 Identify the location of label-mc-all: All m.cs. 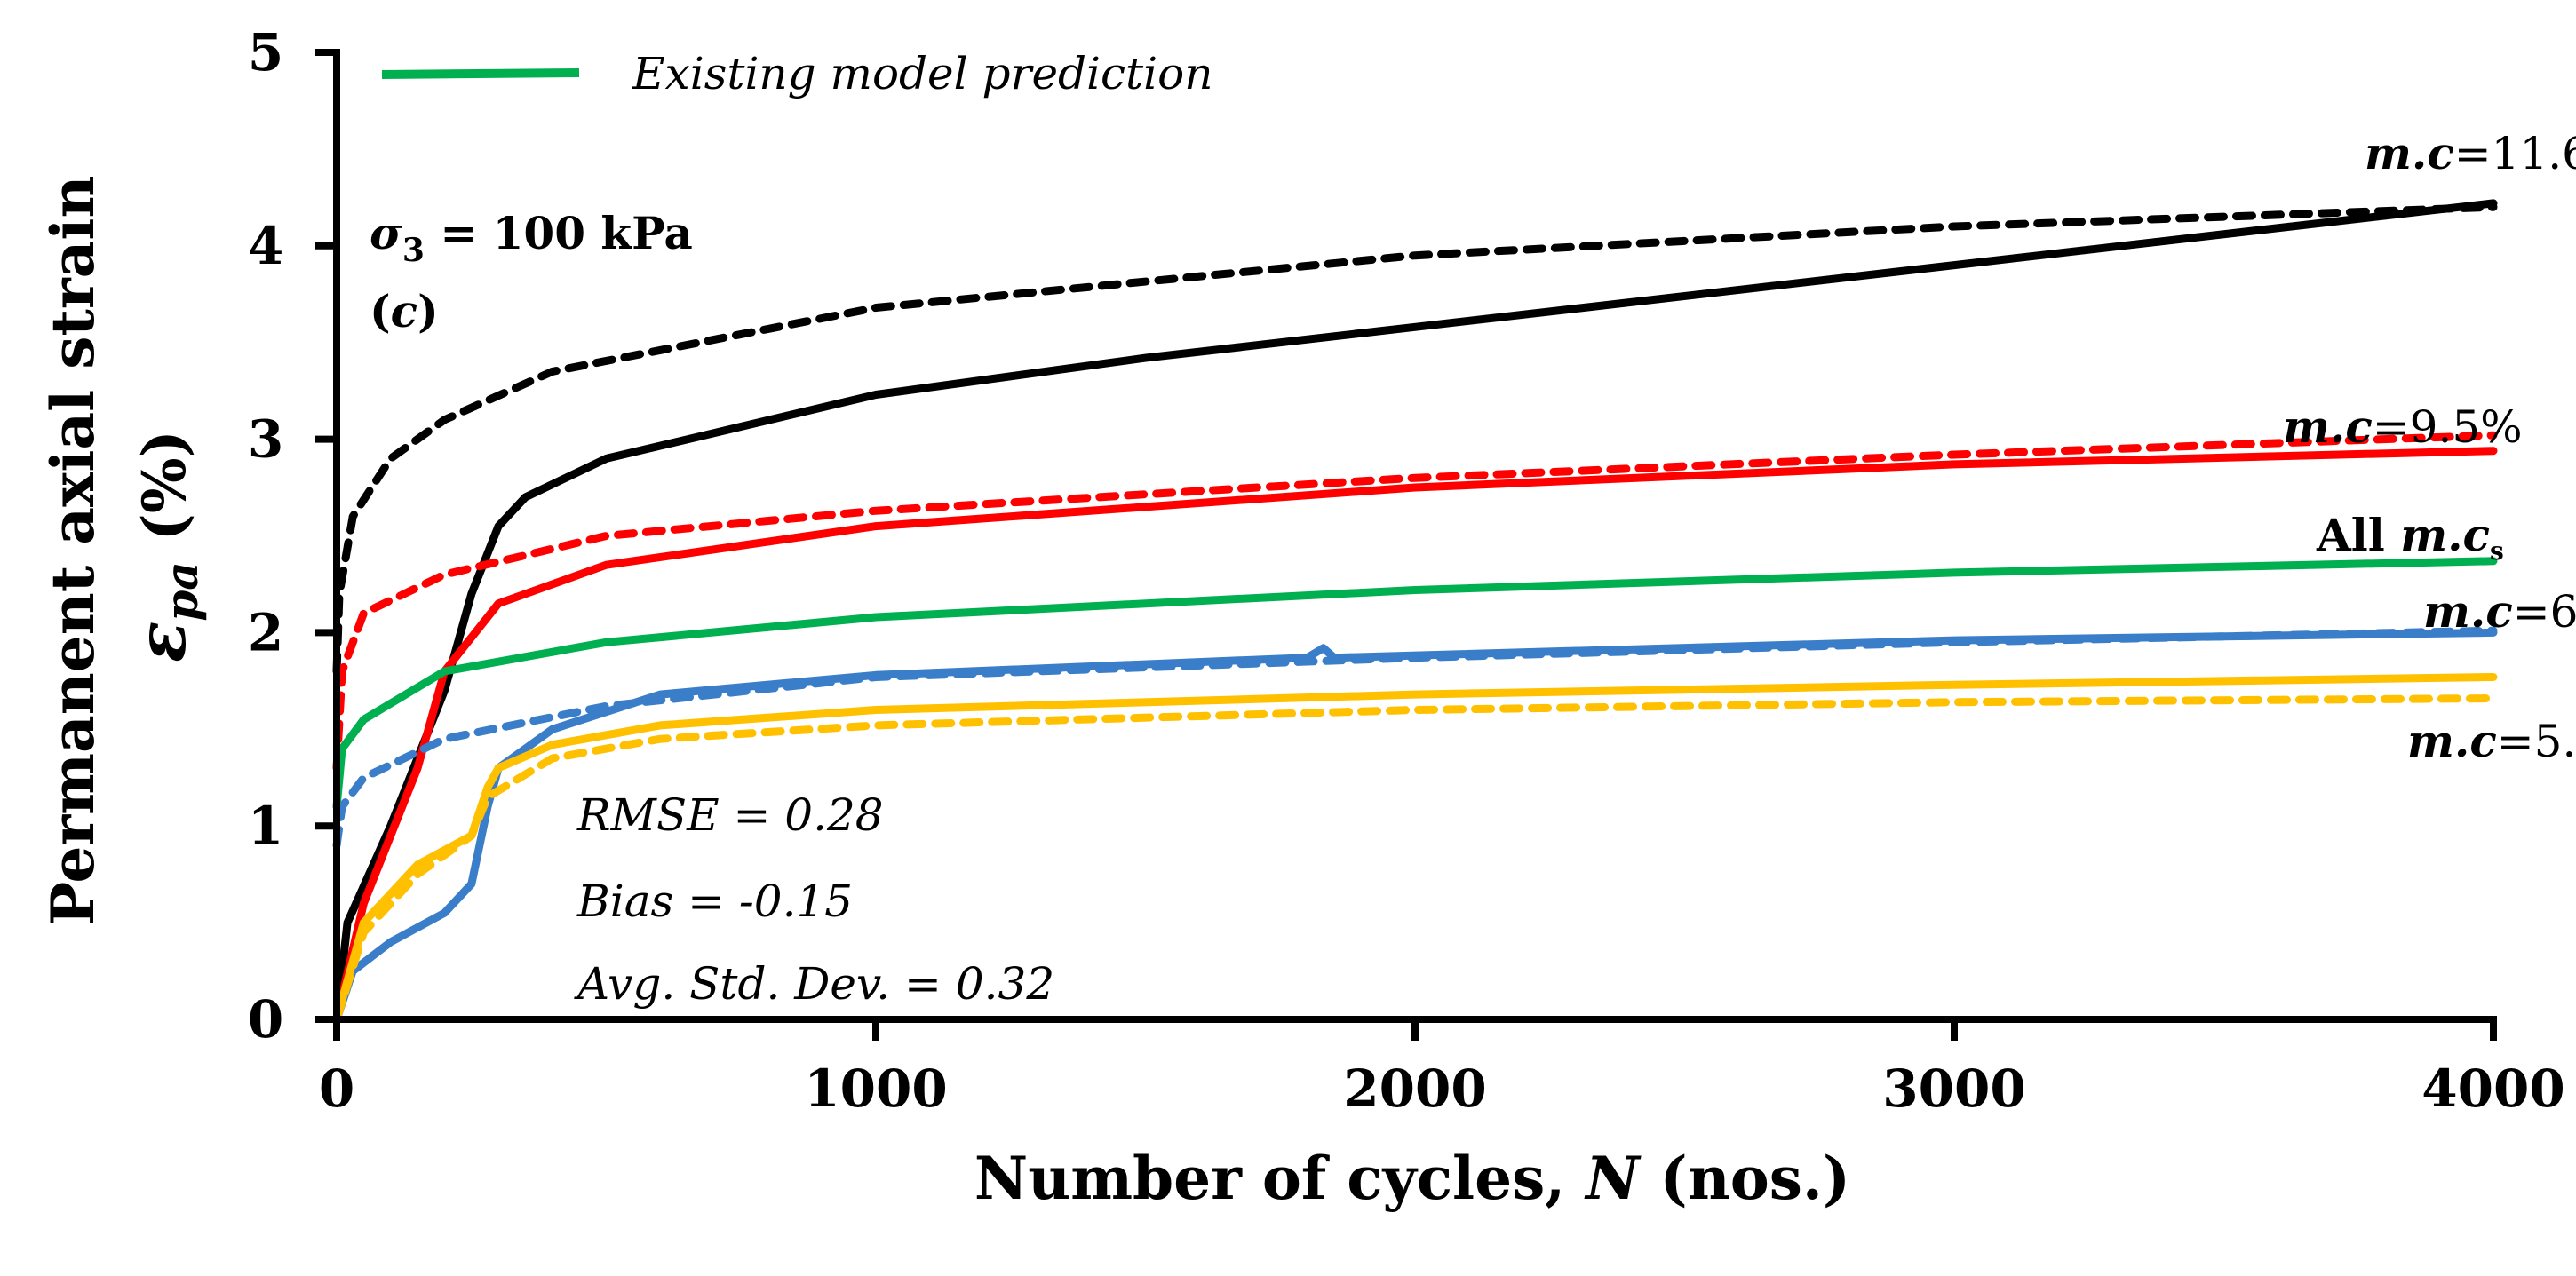
(2410, 537).